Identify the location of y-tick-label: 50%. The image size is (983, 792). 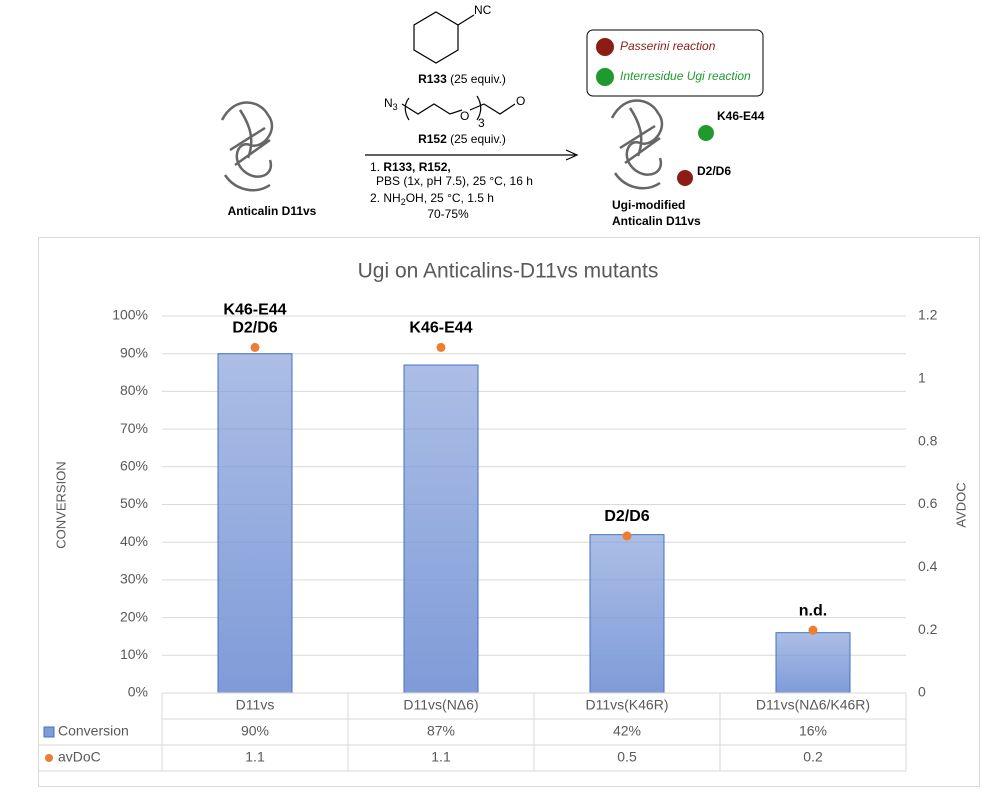
(134, 503).